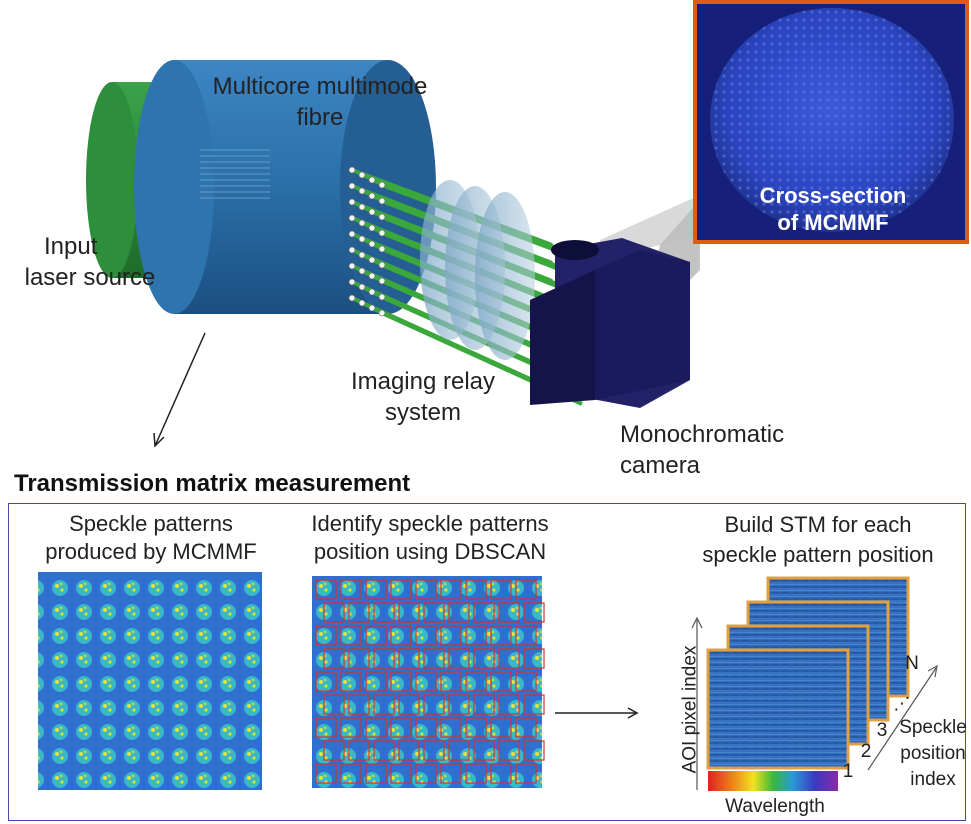 This screenshot has width=971, height=824. What do you see at coordinates (423, 397) in the screenshot?
I see `relay-label: Imaging relay system` at bounding box center [423, 397].